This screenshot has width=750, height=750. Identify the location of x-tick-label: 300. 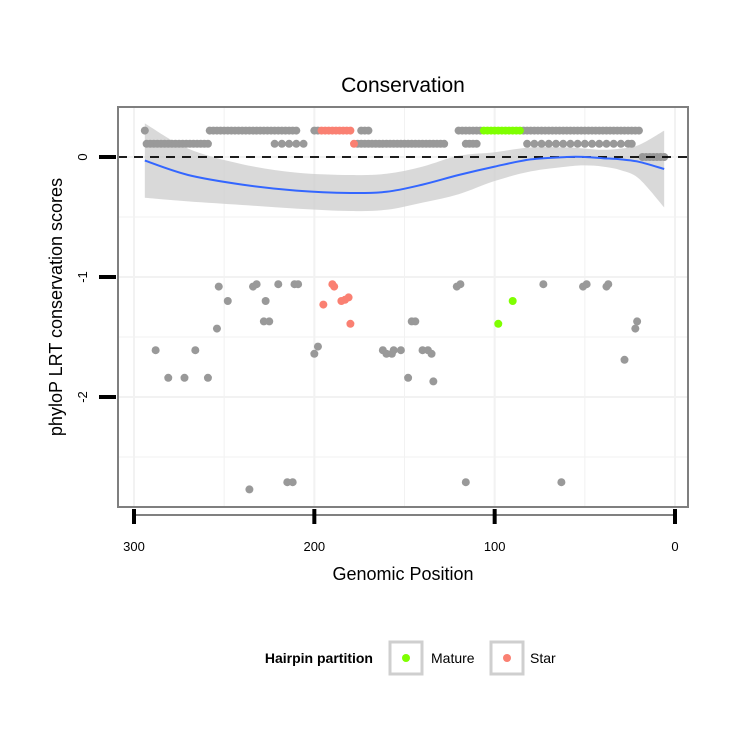
(134, 546).